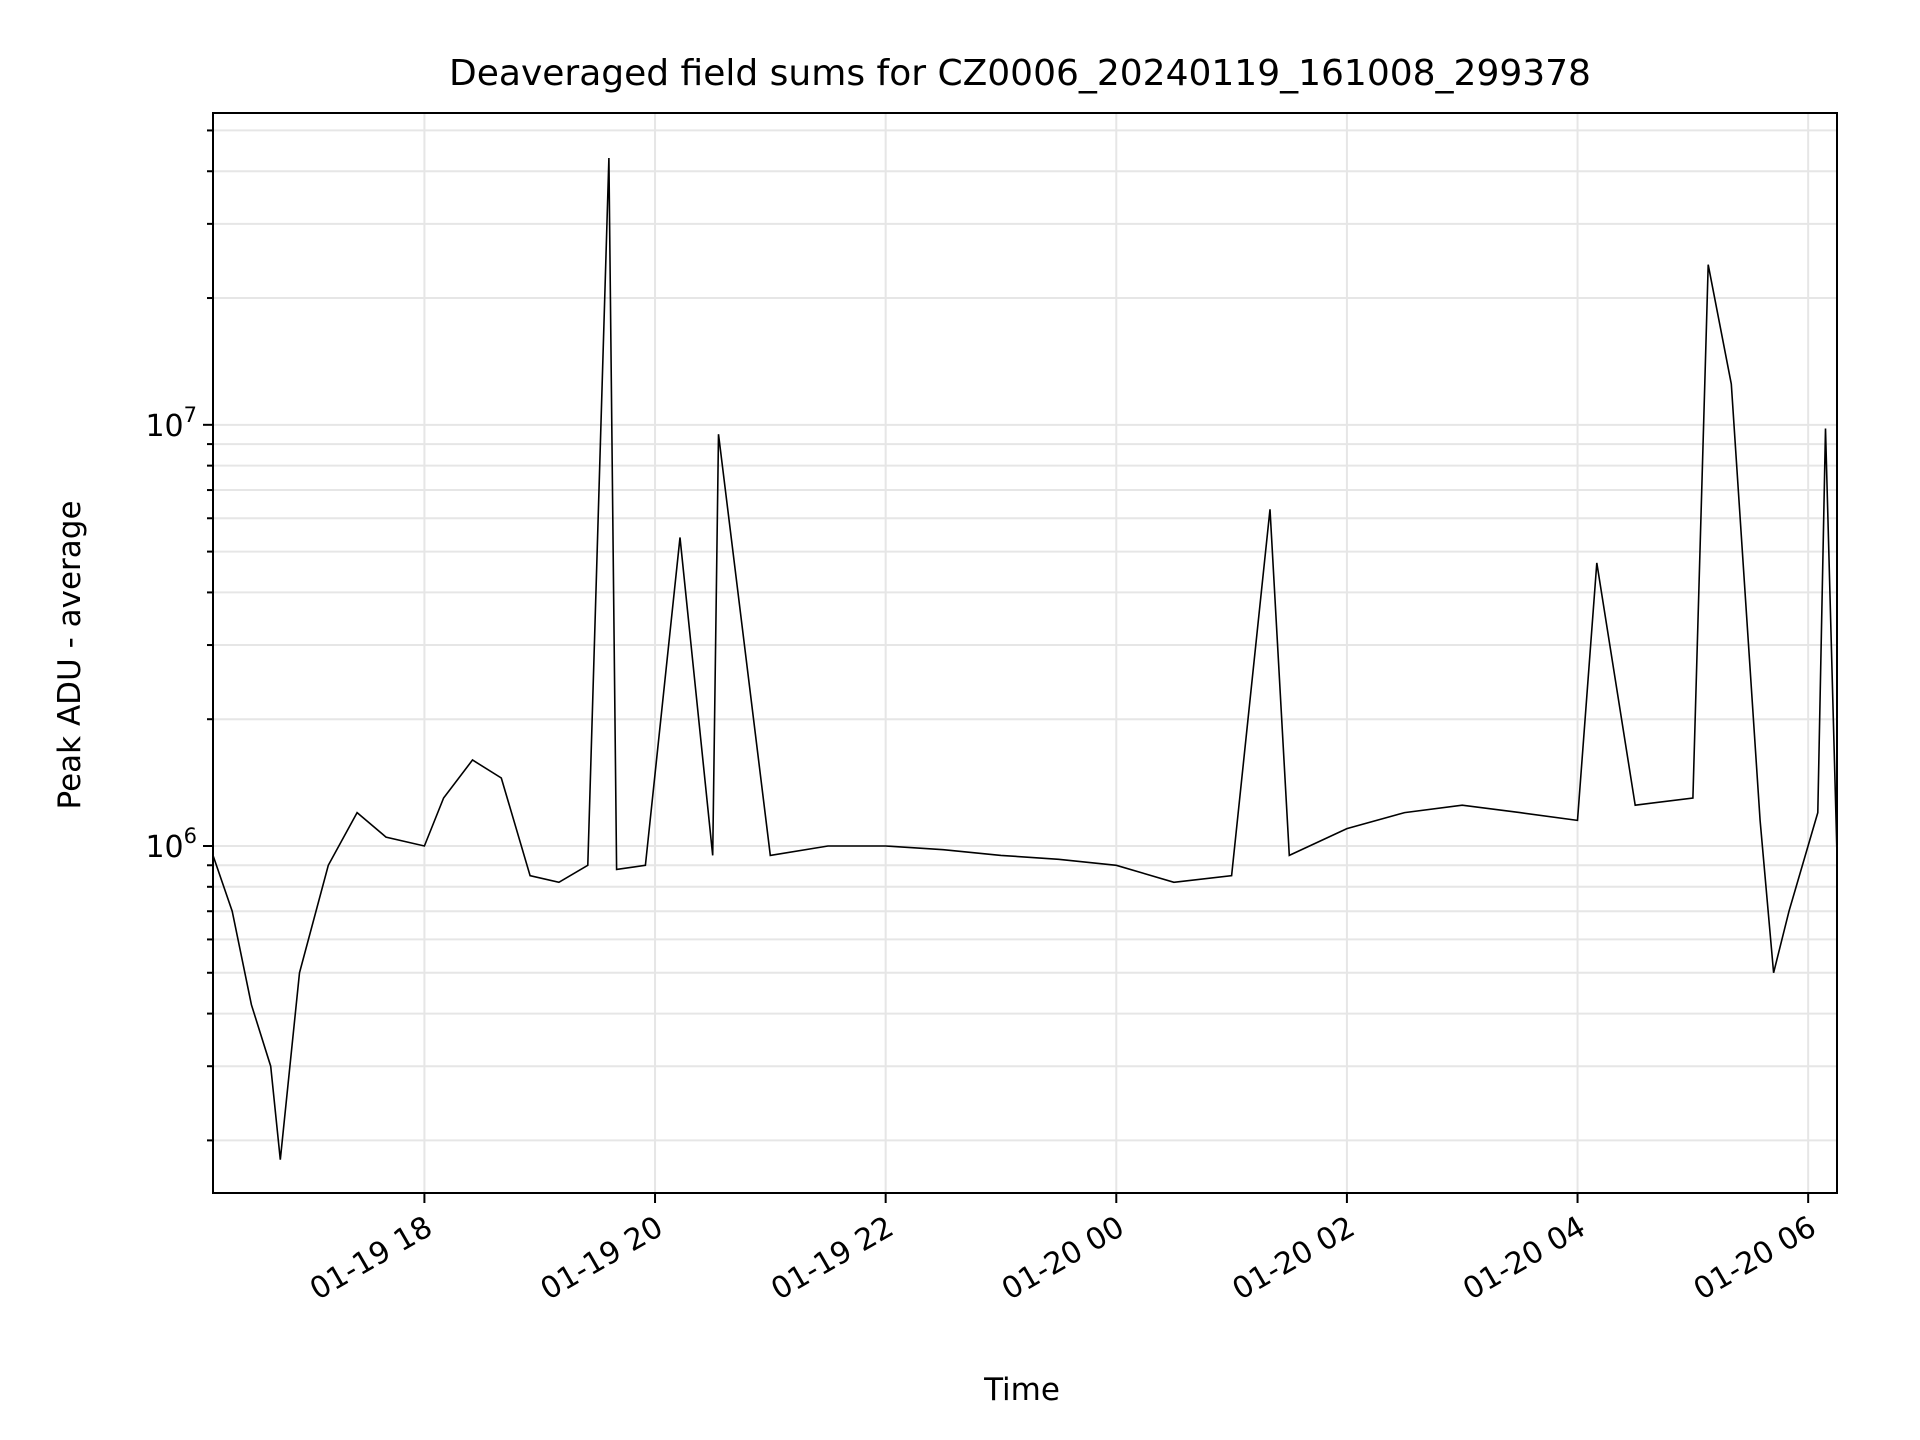 Image resolution: width=1920 pixels, height=1440 pixels. Describe the element at coordinates (1021, 1390) in the screenshot. I see `x-axis-label: Time` at that location.